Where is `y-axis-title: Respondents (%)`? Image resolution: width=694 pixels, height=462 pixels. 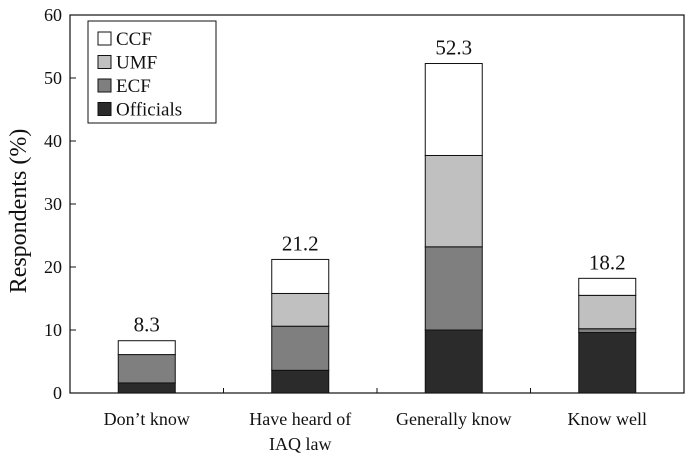 y-axis-title: Respondents (%) is located at coordinates (19, 211).